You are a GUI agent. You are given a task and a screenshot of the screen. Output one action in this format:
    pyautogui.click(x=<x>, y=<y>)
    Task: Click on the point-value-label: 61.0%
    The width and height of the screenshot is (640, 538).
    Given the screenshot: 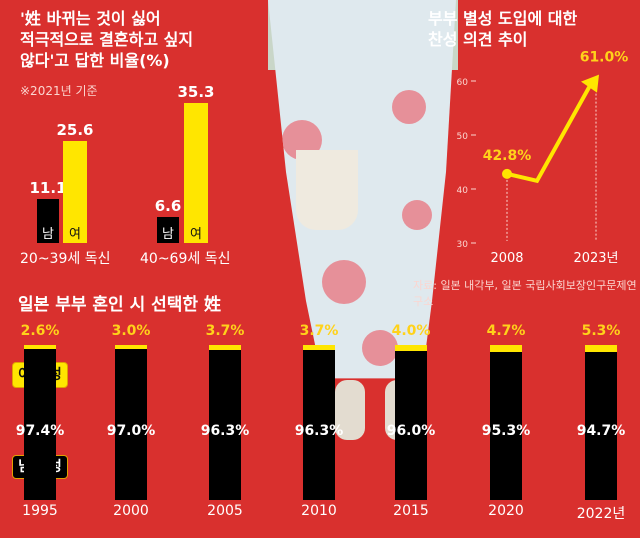 What is the action you would take?
    pyautogui.click(x=604, y=58)
    